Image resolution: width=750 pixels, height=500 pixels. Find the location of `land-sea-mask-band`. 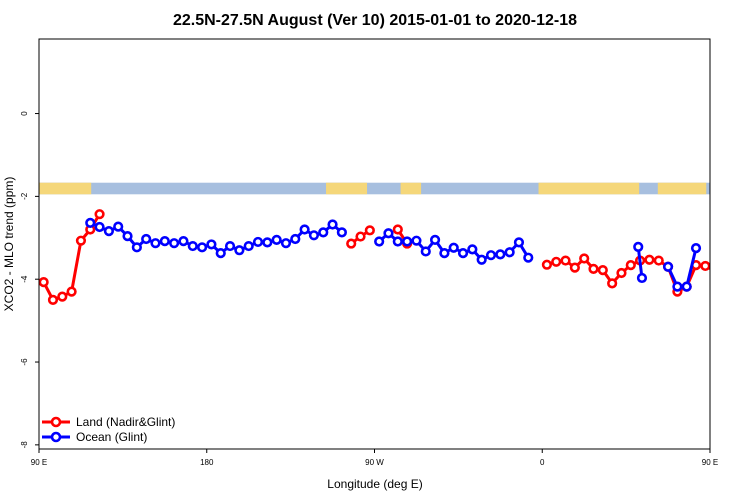

land-sea-mask-band is located at coordinates (394, 188).